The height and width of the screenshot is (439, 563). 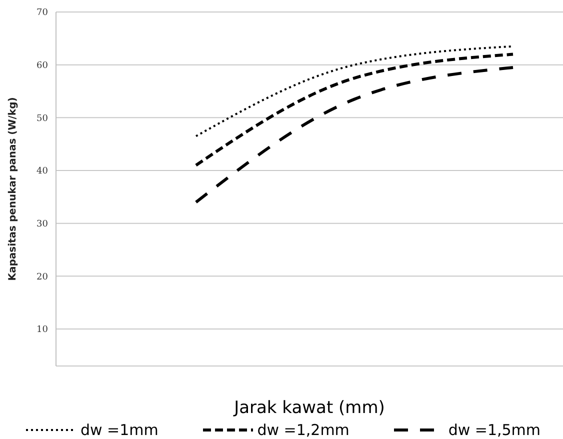 What do you see at coordinates (42, 277) in the screenshot?
I see `y-tick-label: 20` at bounding box center [42, 277].